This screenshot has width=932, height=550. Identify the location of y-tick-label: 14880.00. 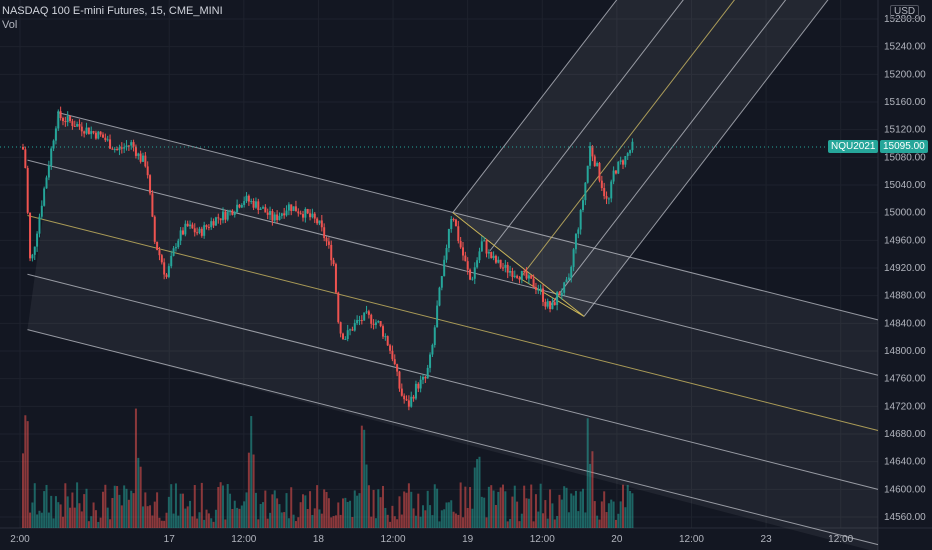
(905, 296).